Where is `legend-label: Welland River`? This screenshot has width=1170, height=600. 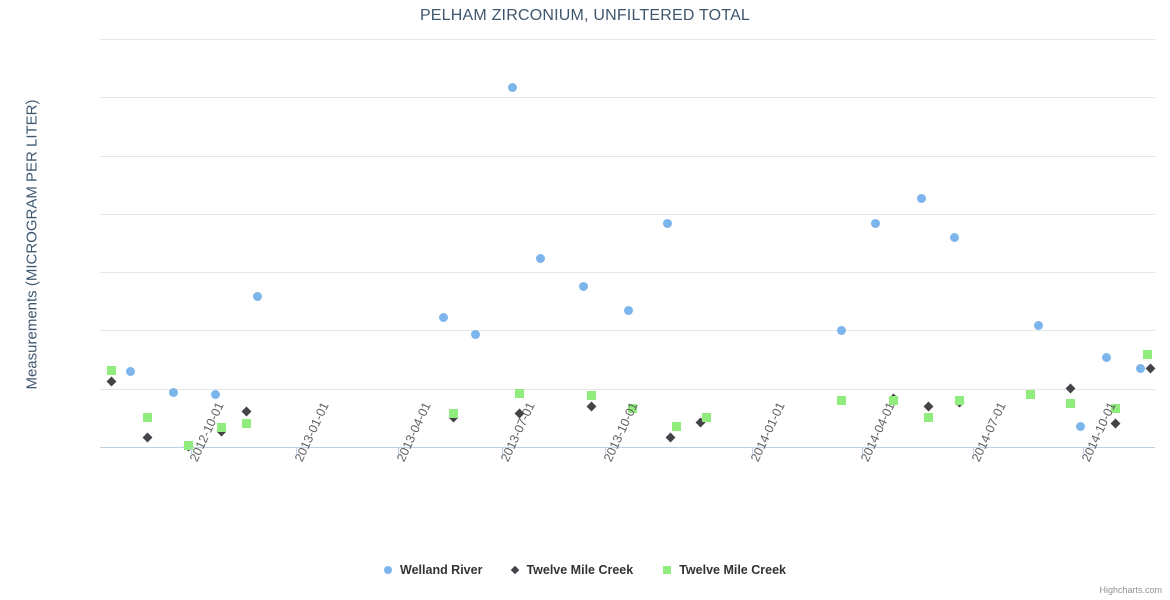
legend-label: Welland River is located at coordinates (441, 570).